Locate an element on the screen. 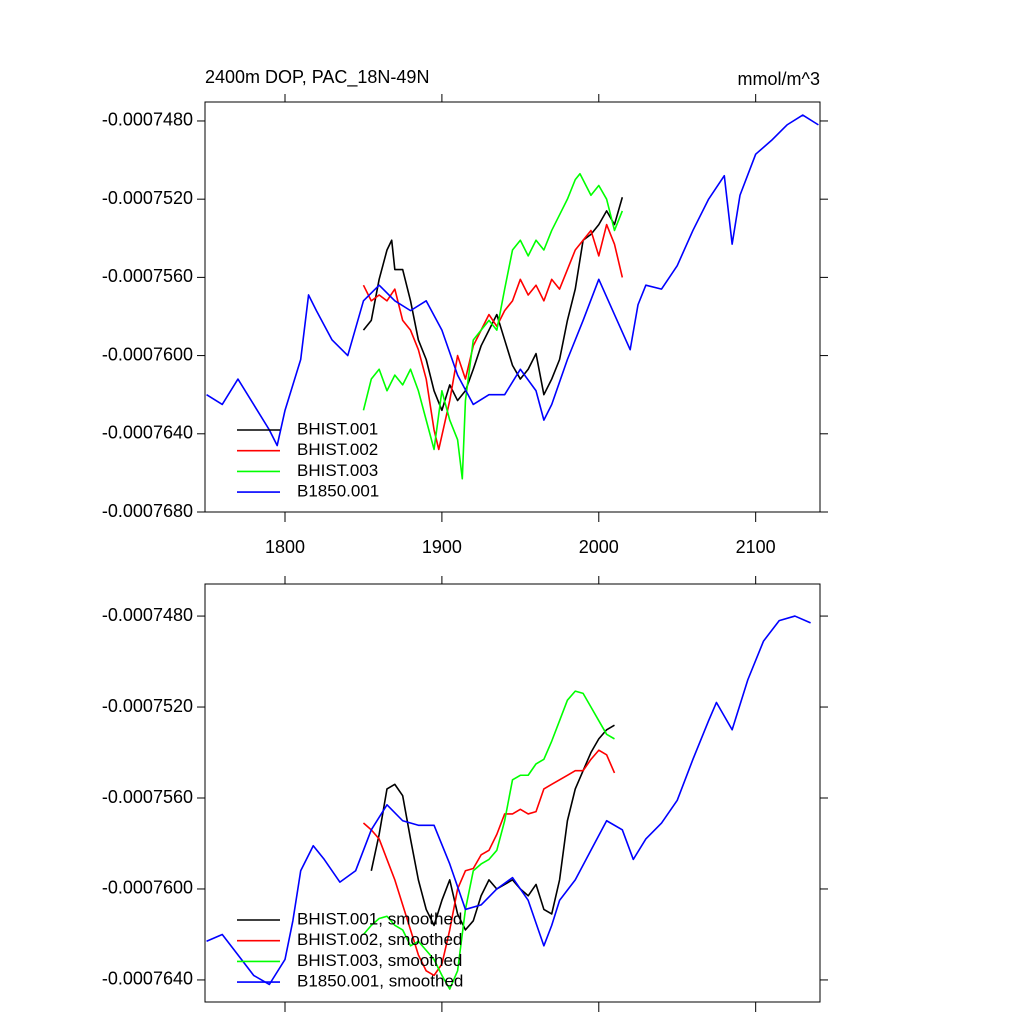 Image resolution: width=1024 pixels, height=1024 pixels. legend-label: BHIST.001 is located at coordinates (337, 428).